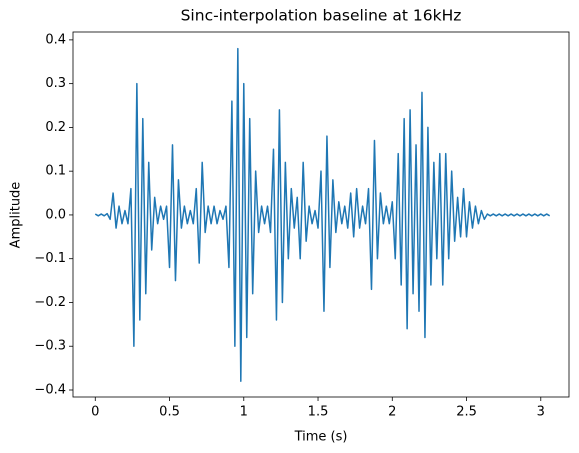 The width and height of the screenshot is (579, 453). What do you see at coordinates (244, 412) in the screenshot?
I see `x-tick-label: 1` at bounding box center [244, 412].